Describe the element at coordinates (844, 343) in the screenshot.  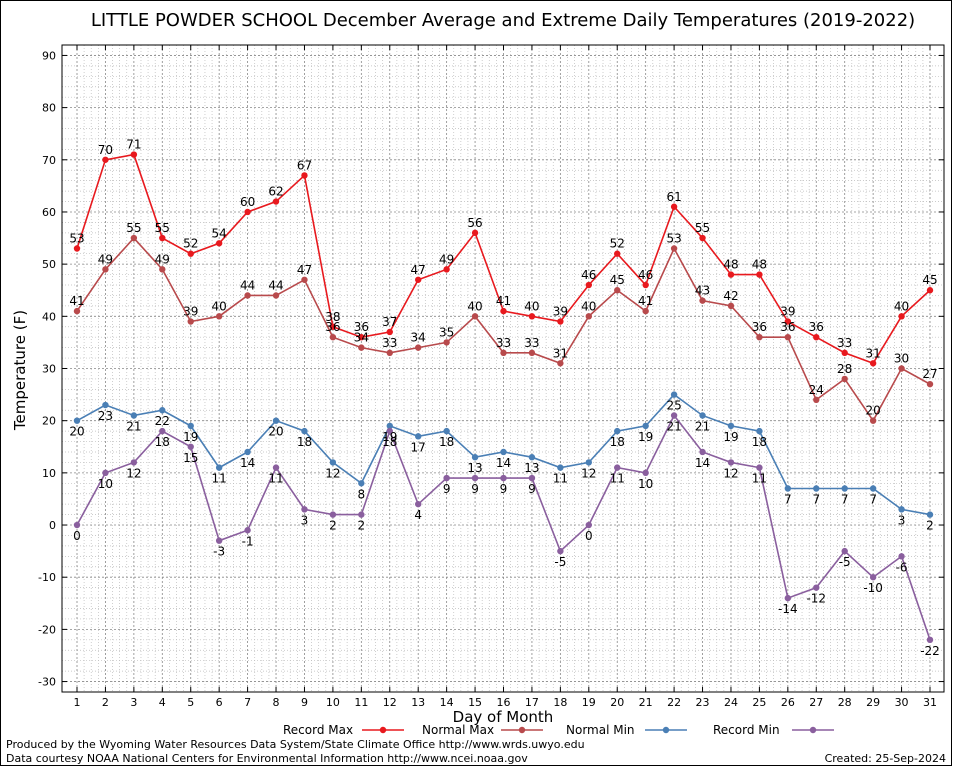
I see `record-max-data-label: 33` at that location.